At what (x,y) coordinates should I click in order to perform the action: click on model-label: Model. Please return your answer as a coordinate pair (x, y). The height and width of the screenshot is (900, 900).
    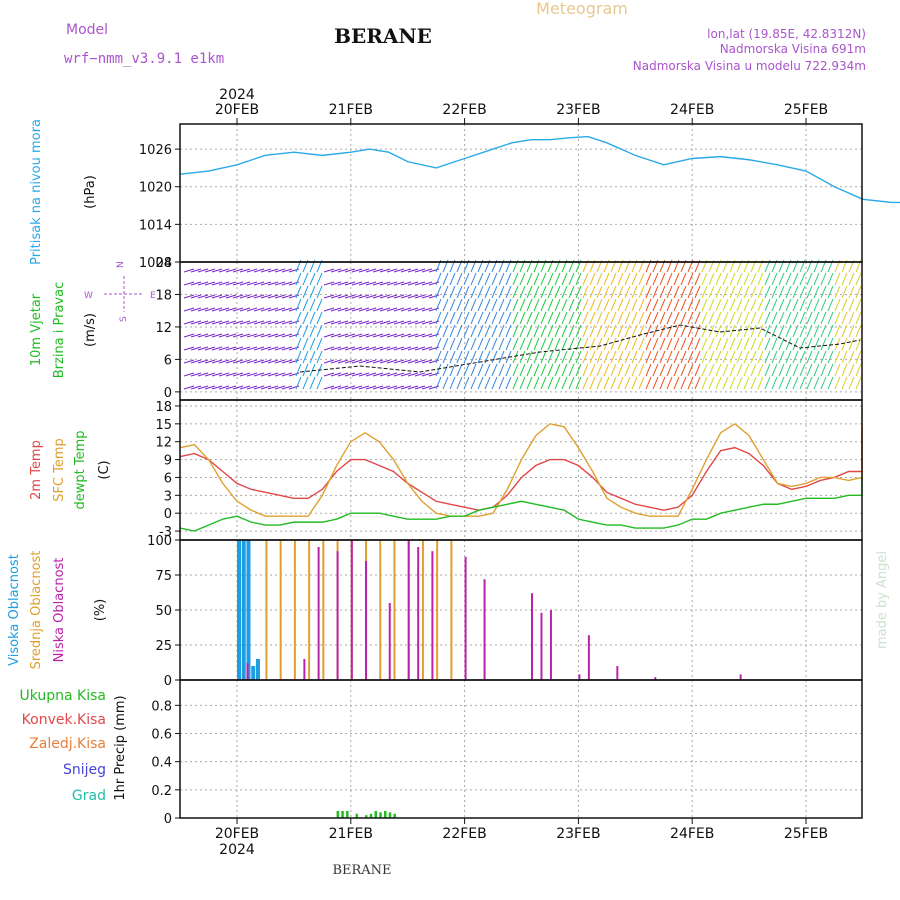
    Looking at the image, I should click on (87, 30).